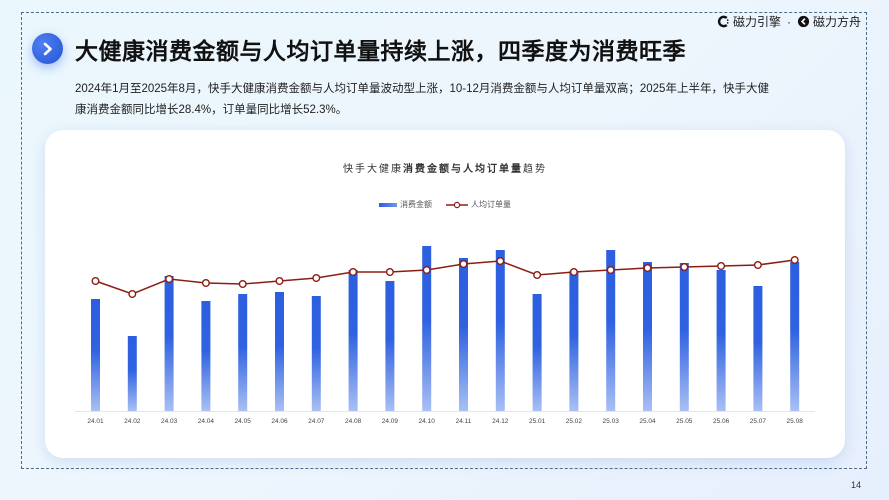  Describe the element at coordinates (205, 282) in the screenshot. I see `line-point-24.04` at that location.